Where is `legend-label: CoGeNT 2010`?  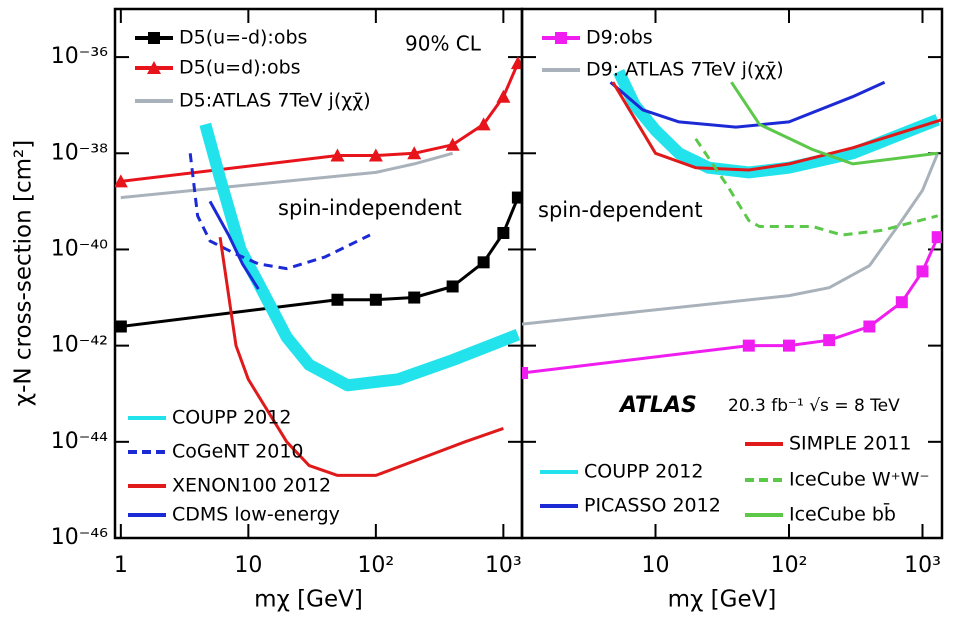 legend-label: CoGeNT 2010 is located at coordinates (238, 452).